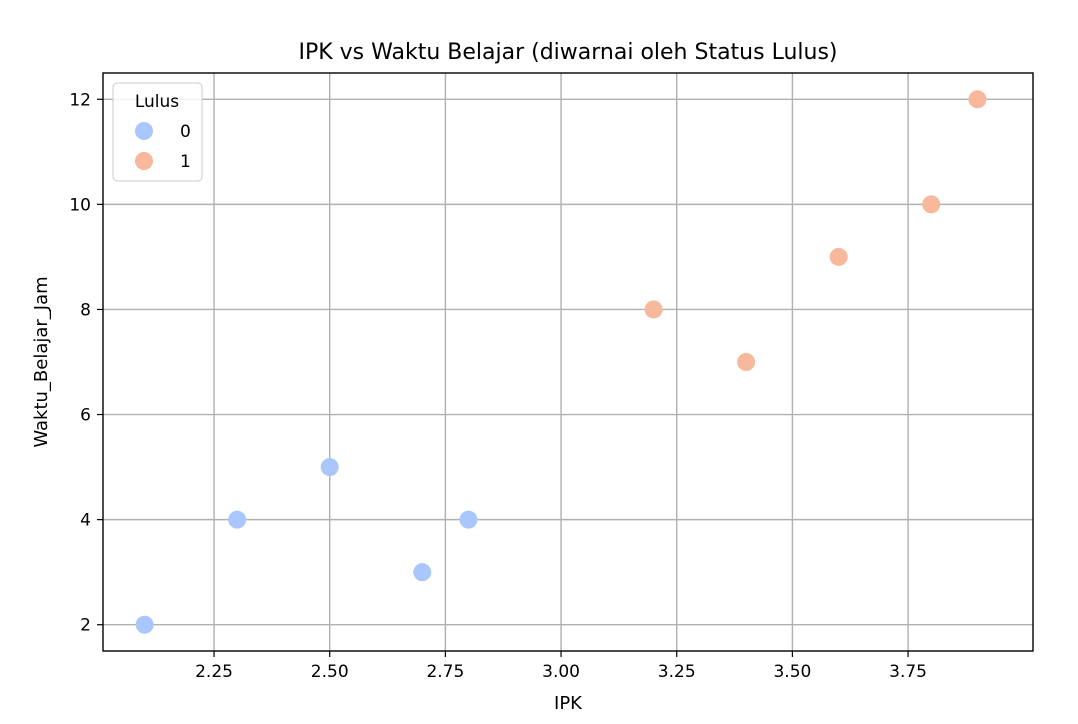 This screenshot has height=724, width=1078. What do you see at coordinates (214, 672) in the screenshot?
I see `x-tick-label: 2.25` at bounding box center [214, 672].